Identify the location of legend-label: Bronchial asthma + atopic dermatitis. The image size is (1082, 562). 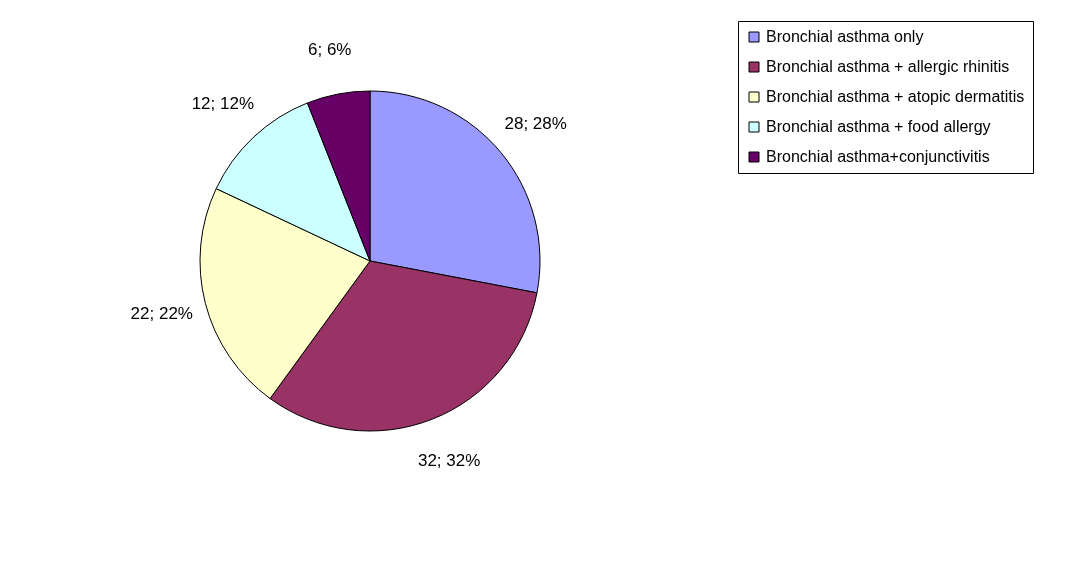
(895, 96).